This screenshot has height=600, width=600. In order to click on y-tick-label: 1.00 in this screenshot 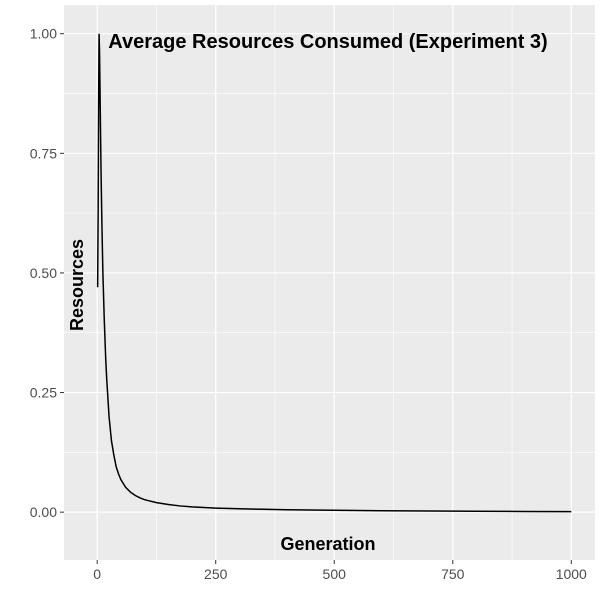, I will do `click(43, 34)`.